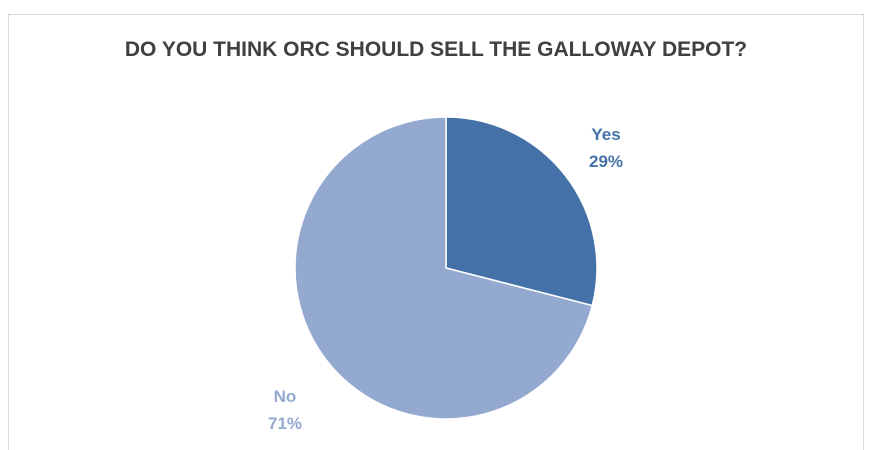 The height and width of the screenshot is (450, 872). I want to click on slice-label-no: No 71%, so click(285, 410).